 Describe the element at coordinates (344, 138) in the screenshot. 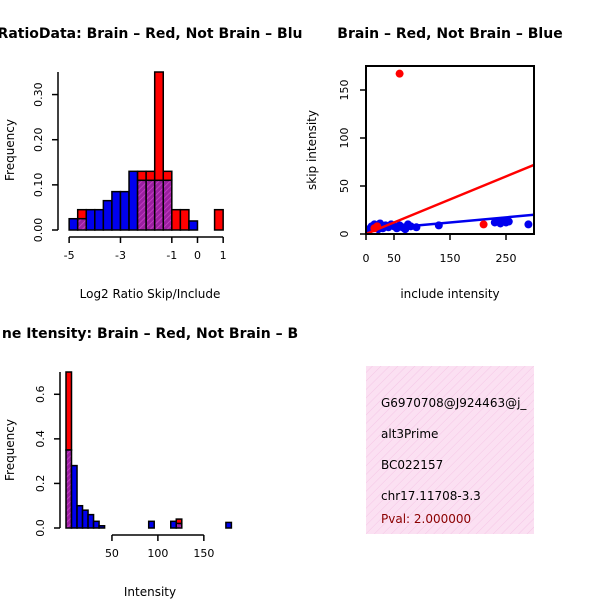

I see `scatter-y-tick-label: 100` at that location.